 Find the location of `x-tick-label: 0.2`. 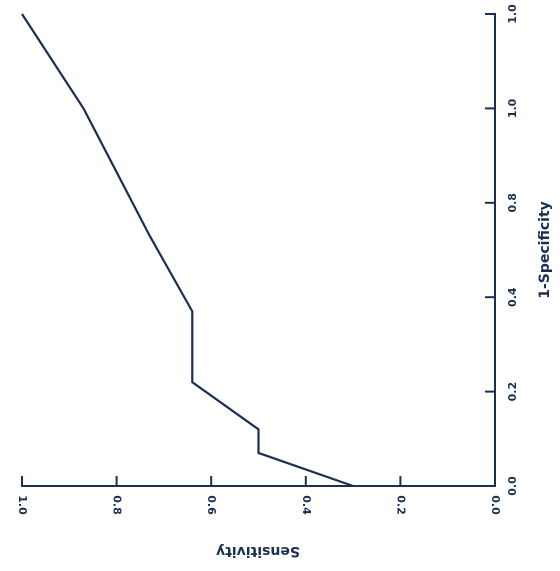

x-tick-label: 0.2 is located at coordinates (512, 392).